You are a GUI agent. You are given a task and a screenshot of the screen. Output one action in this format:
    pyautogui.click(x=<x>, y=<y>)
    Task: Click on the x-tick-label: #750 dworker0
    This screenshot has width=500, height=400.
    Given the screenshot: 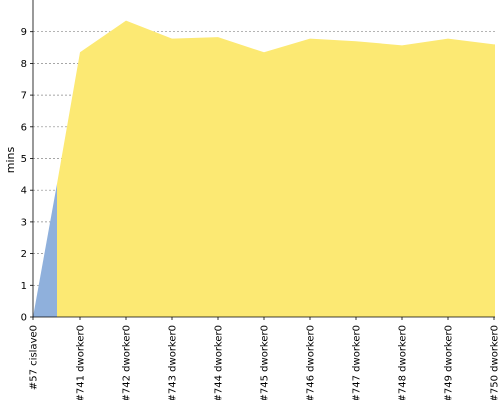 What is the action you would take?
    pyautogui.click(x=495, y=362)
    